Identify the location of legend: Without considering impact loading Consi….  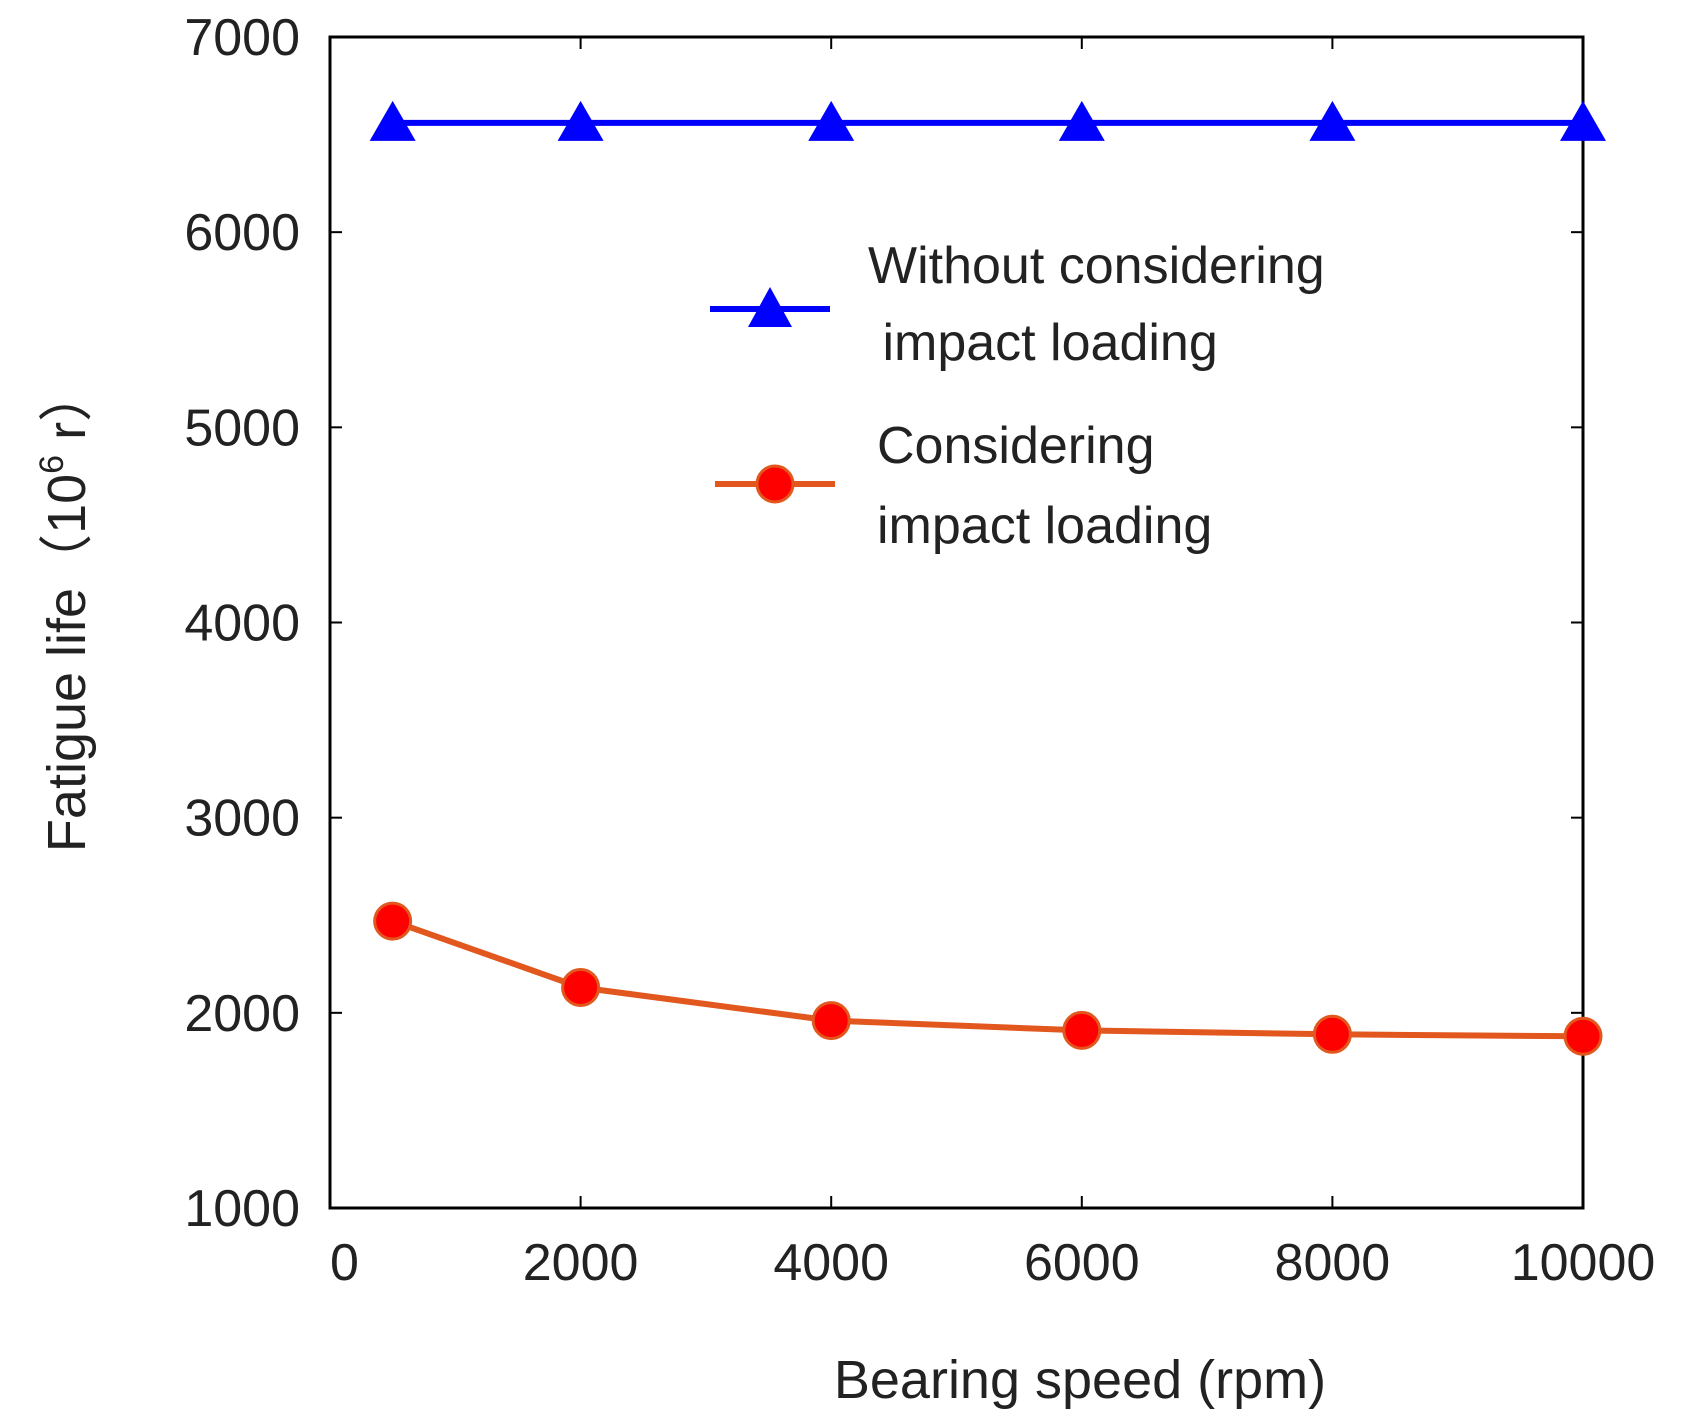
(1017, 396).